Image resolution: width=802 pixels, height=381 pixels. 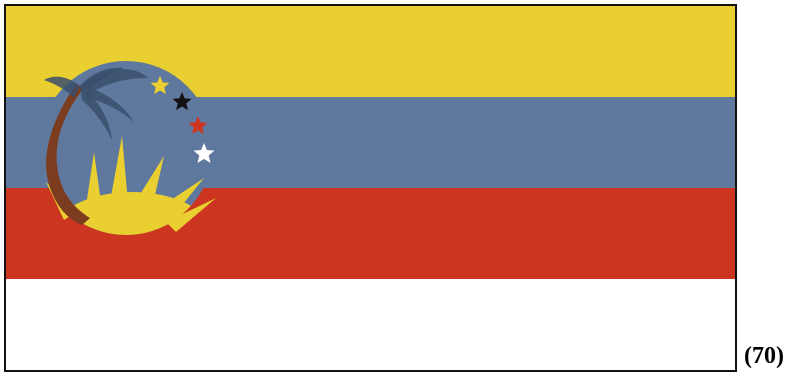 What do you see at coordinates (182, 119) in the screenshot?
I see `stars` at bounding box center [182, 119].